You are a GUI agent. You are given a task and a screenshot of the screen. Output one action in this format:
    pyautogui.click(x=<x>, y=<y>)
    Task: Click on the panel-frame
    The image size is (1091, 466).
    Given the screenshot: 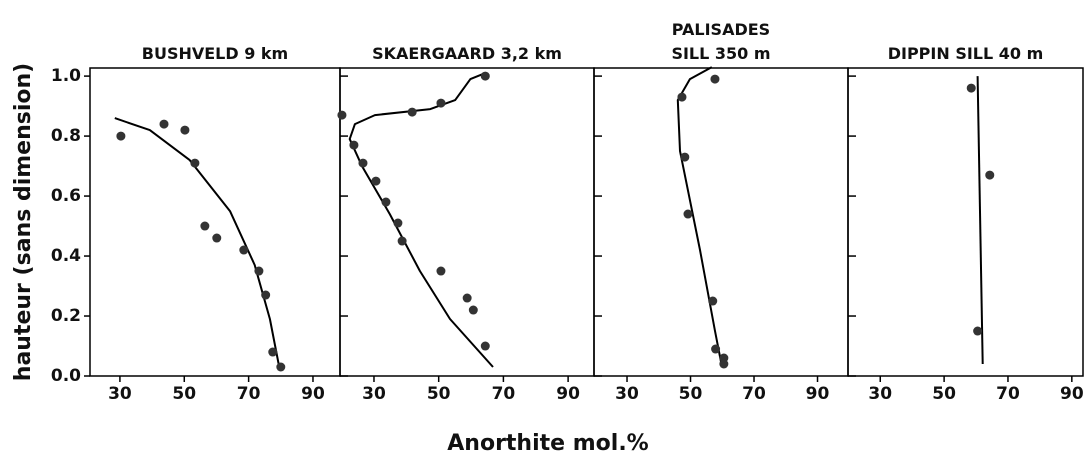 What is the action you would take?
    pyautogui.click(x=965, y=222)
    